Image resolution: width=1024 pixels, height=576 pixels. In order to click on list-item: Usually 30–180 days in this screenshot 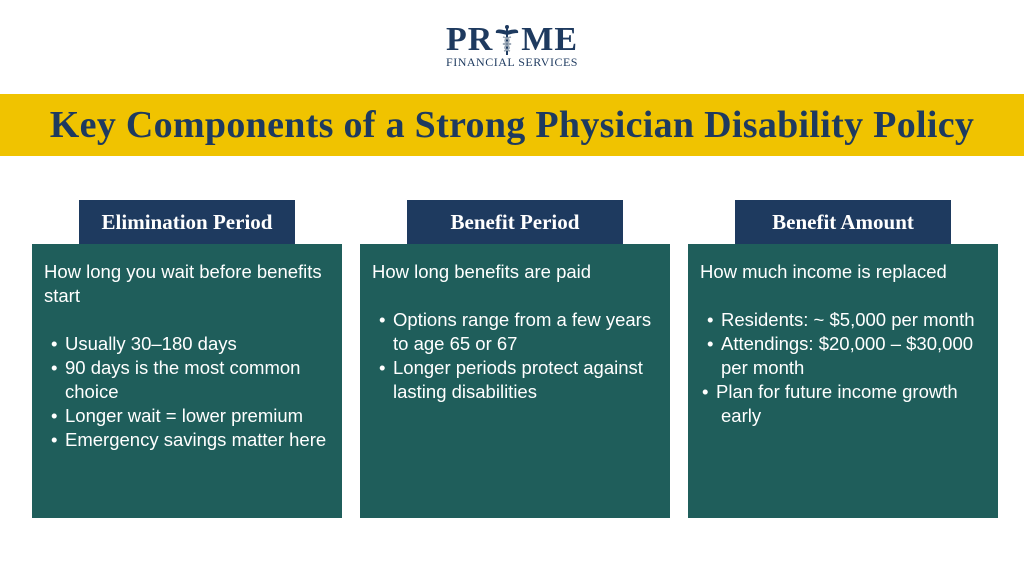, I will do `click(191, 344)`.